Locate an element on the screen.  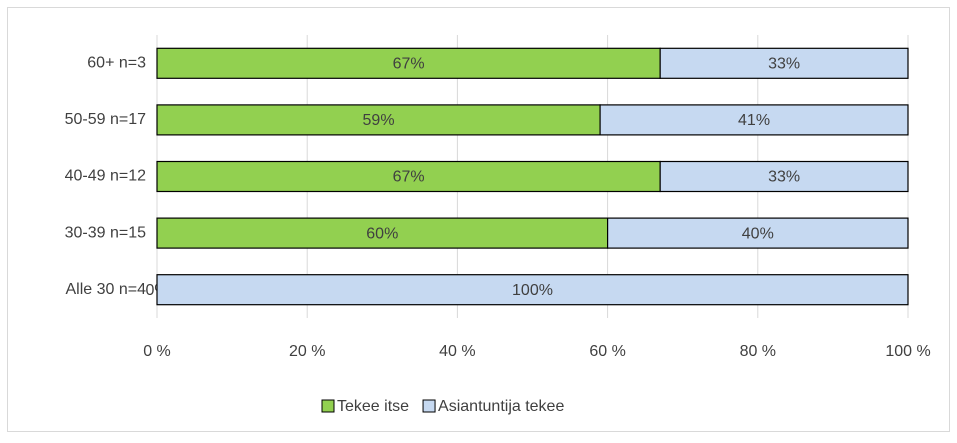
data-label: 41% is located at coordinates (754, 120).